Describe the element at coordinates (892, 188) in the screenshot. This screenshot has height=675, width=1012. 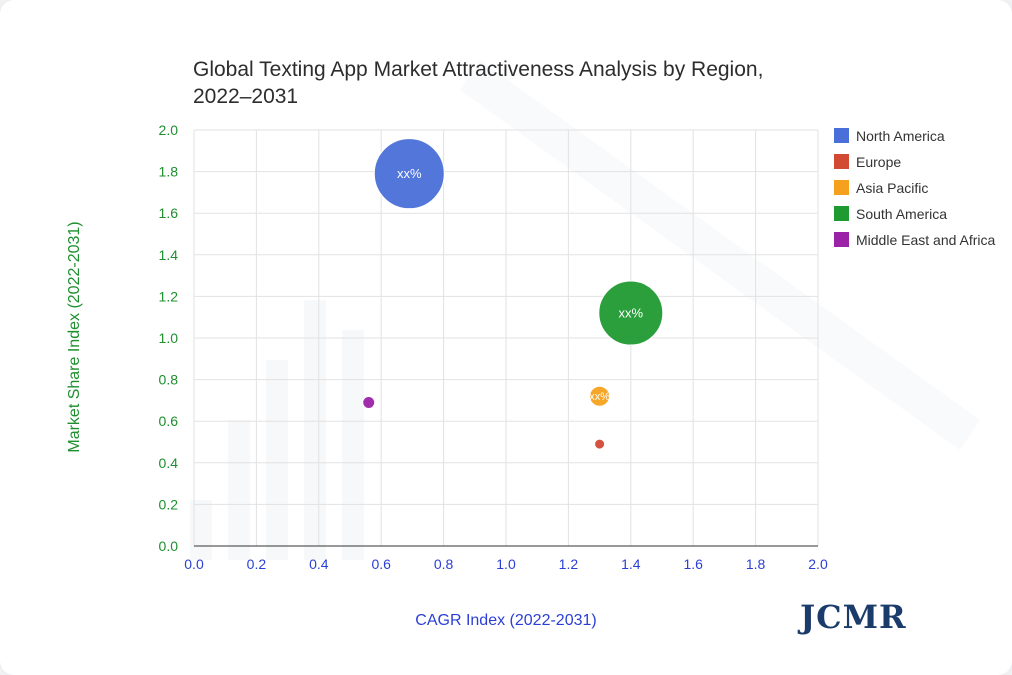
I see `legend-label: Asia Pacific` at that location.